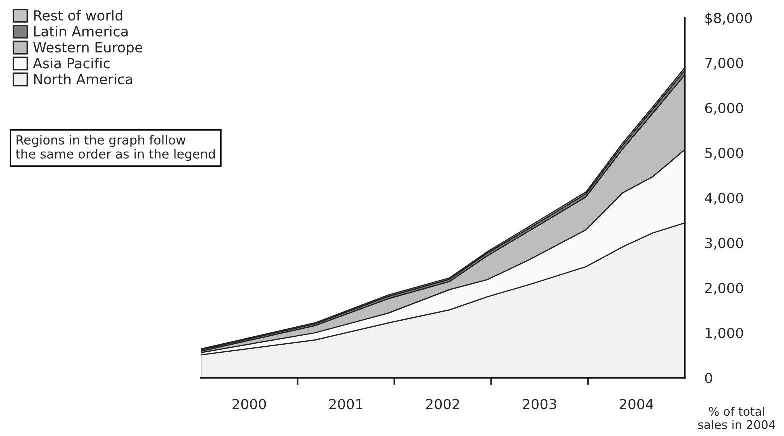 Image resolution: width=784 pixels, height=436 pixels. Describe the element at coordinates (83, 79) in the screenshot. I see `legend-label: North America` at that location.